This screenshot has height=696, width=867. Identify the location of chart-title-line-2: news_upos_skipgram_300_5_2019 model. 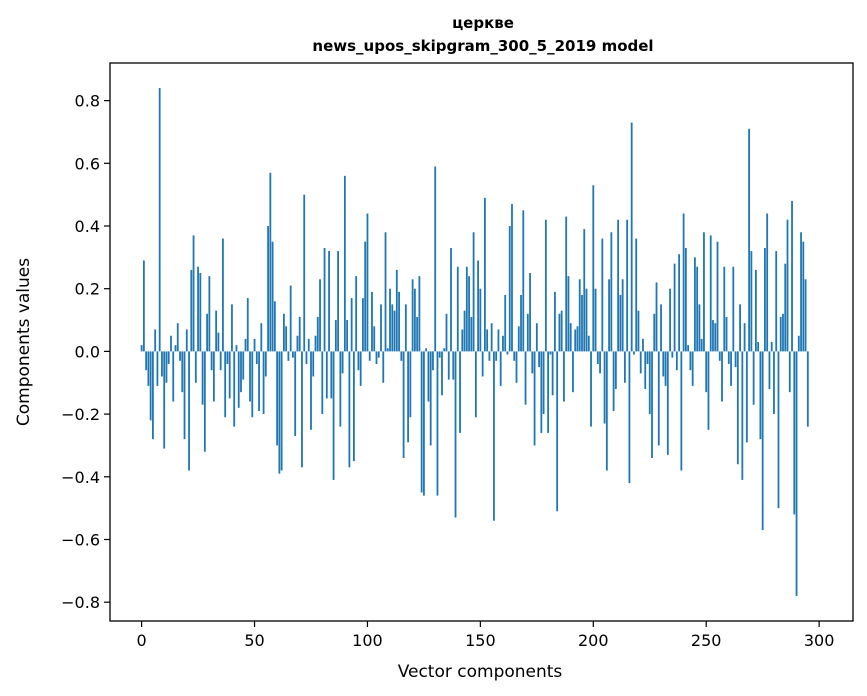
(482, 46).